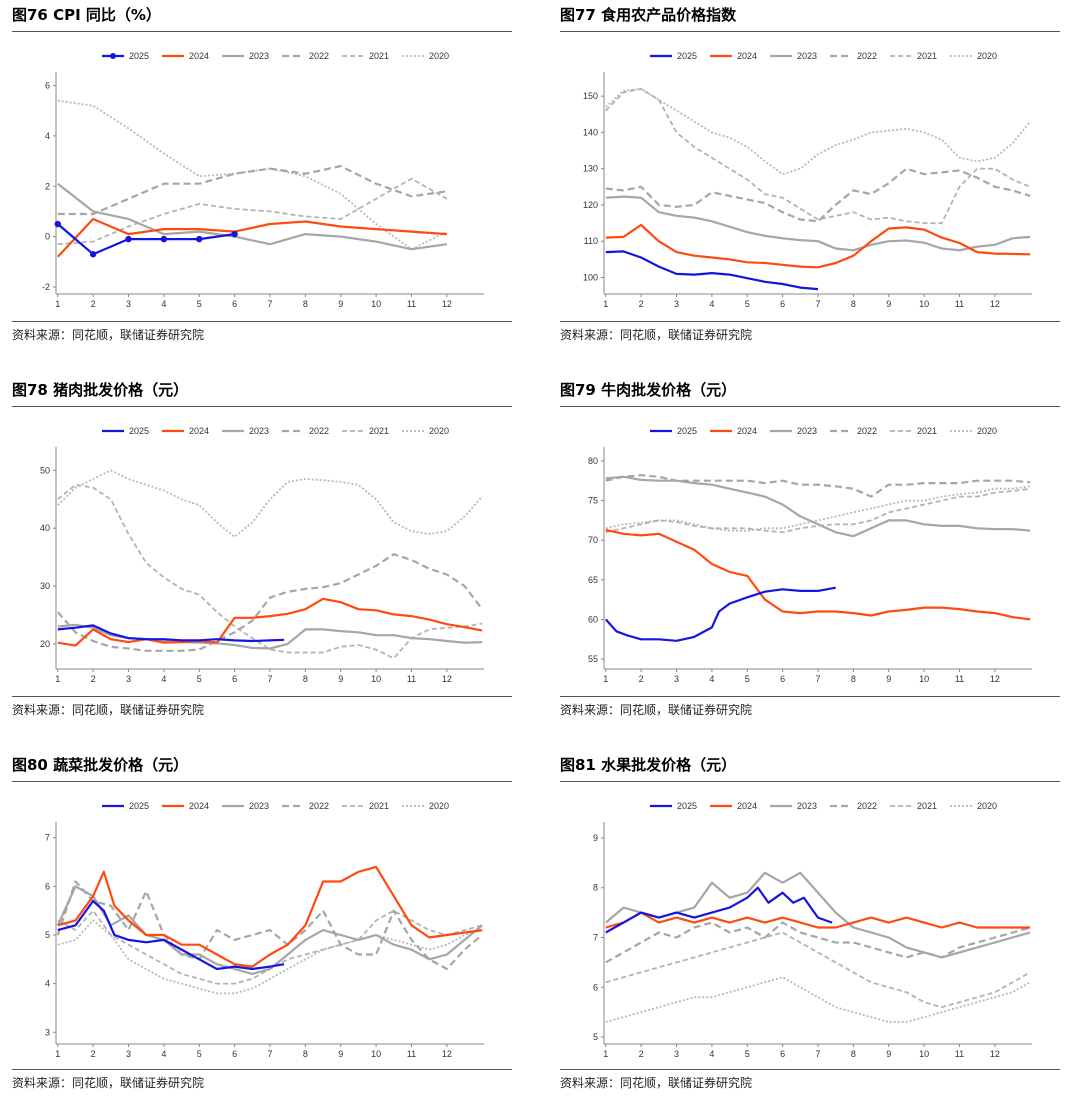  Describe the element at coordinates (593, 619) in the screenshot. I see `y-tick-label: 60` at that location.